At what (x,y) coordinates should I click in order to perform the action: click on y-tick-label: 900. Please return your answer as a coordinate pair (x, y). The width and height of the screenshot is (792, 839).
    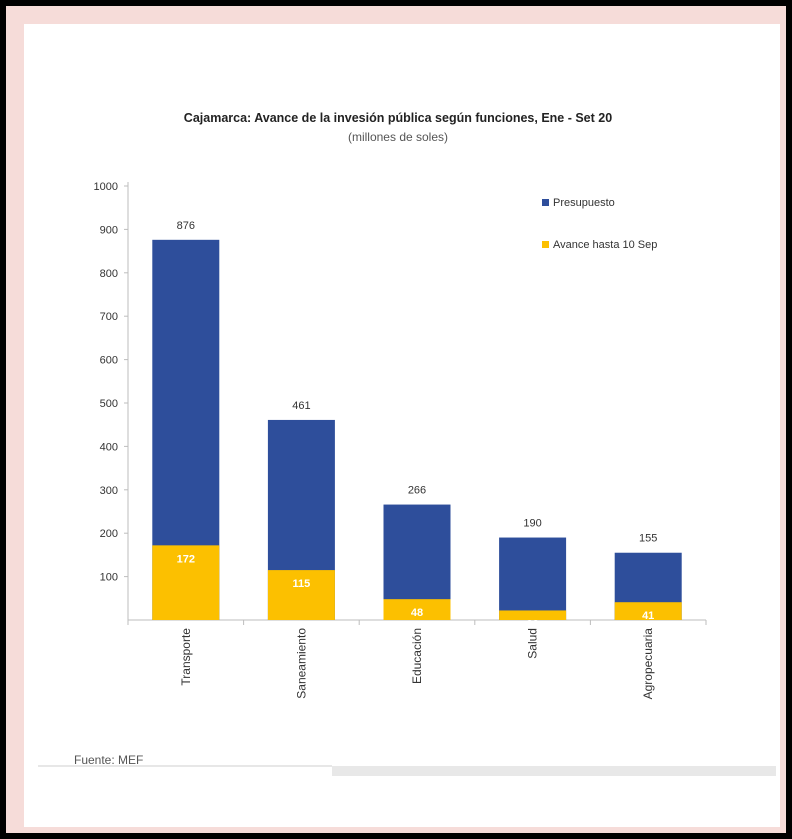
    Looking at the image, I should click on (109, 230).